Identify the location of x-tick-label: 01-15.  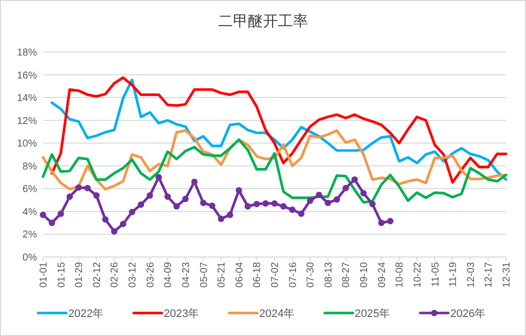
(62, 275).